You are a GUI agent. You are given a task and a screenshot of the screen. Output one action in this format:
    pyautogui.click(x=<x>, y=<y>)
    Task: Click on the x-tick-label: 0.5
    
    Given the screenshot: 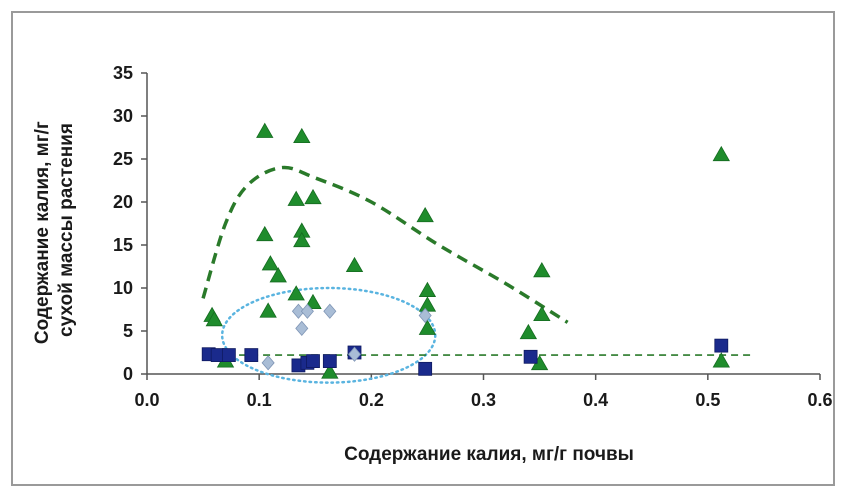 What is the action you would take?
    pyautogui.click(x=707, y=400)
    